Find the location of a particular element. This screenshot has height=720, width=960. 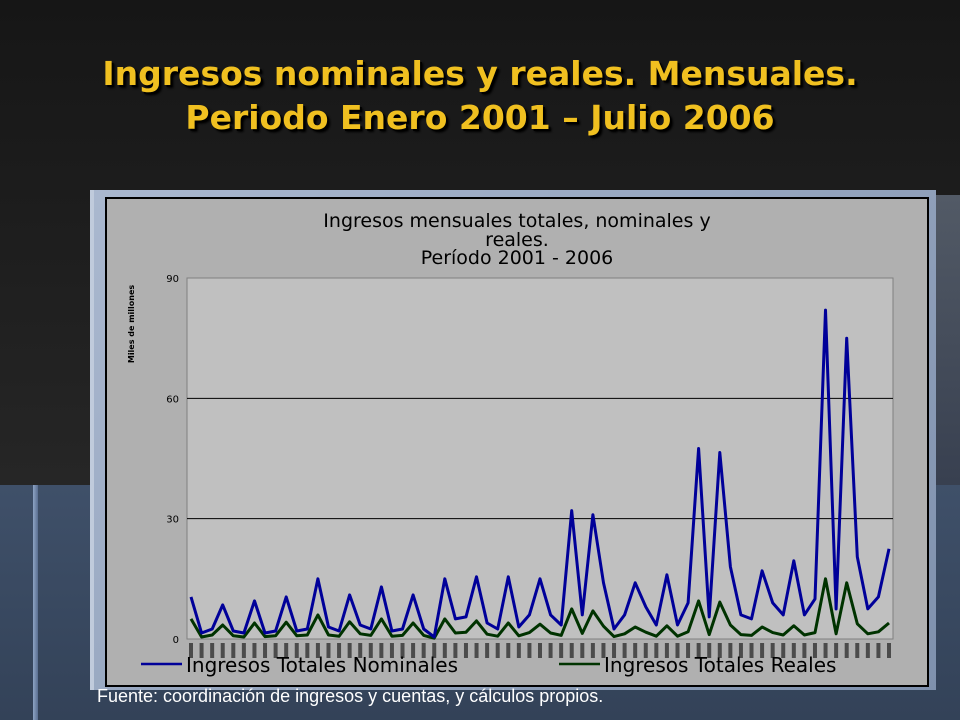

background-left-accent is located at coordinates (35, 602).